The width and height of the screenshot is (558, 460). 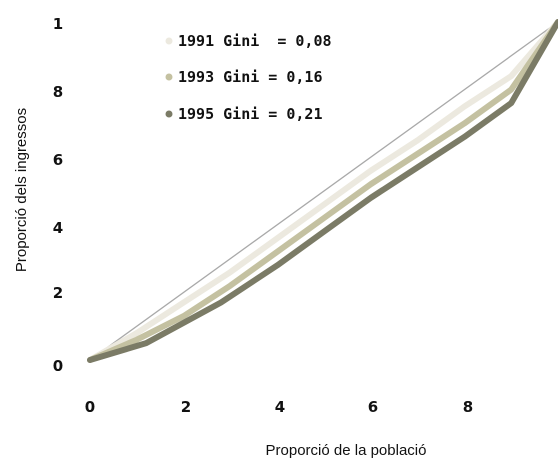 I want to click on x-ticks: 0 2 4 6 8, so click(x=279, y=407).